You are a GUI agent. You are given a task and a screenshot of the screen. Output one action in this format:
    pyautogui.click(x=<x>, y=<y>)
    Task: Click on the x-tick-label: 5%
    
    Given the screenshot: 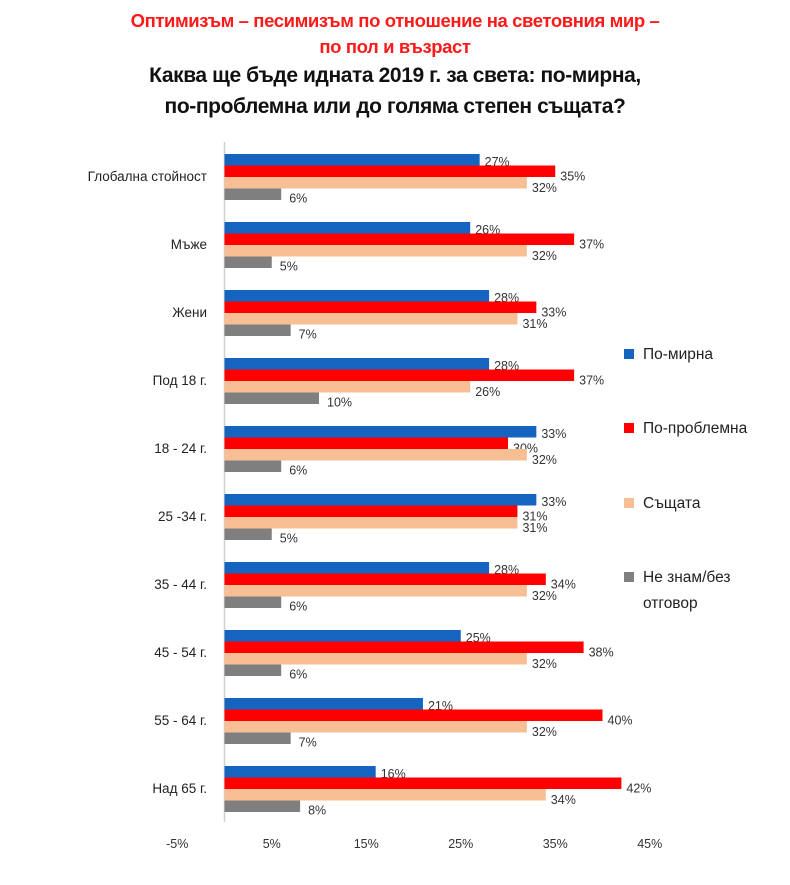 What is the action you would take?
    pyautogui.click(x=272, y=844)
    